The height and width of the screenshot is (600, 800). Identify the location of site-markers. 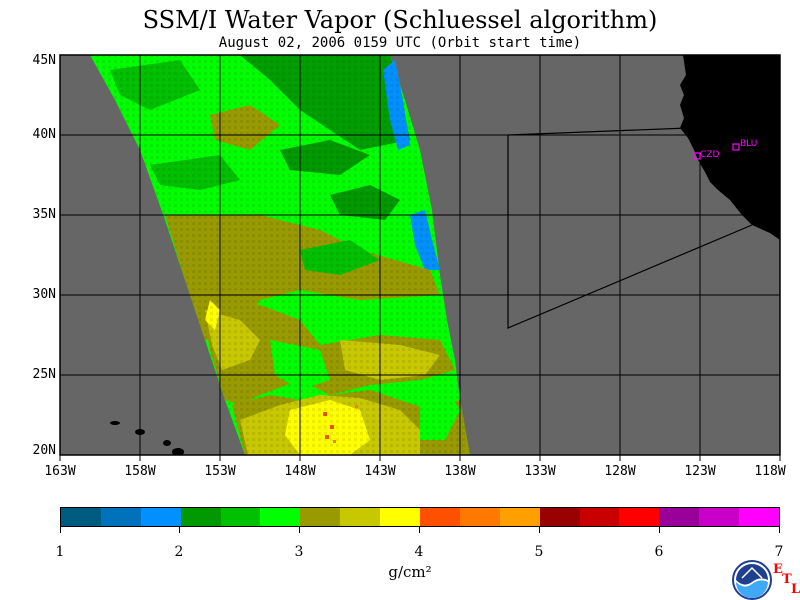
(716, 151).